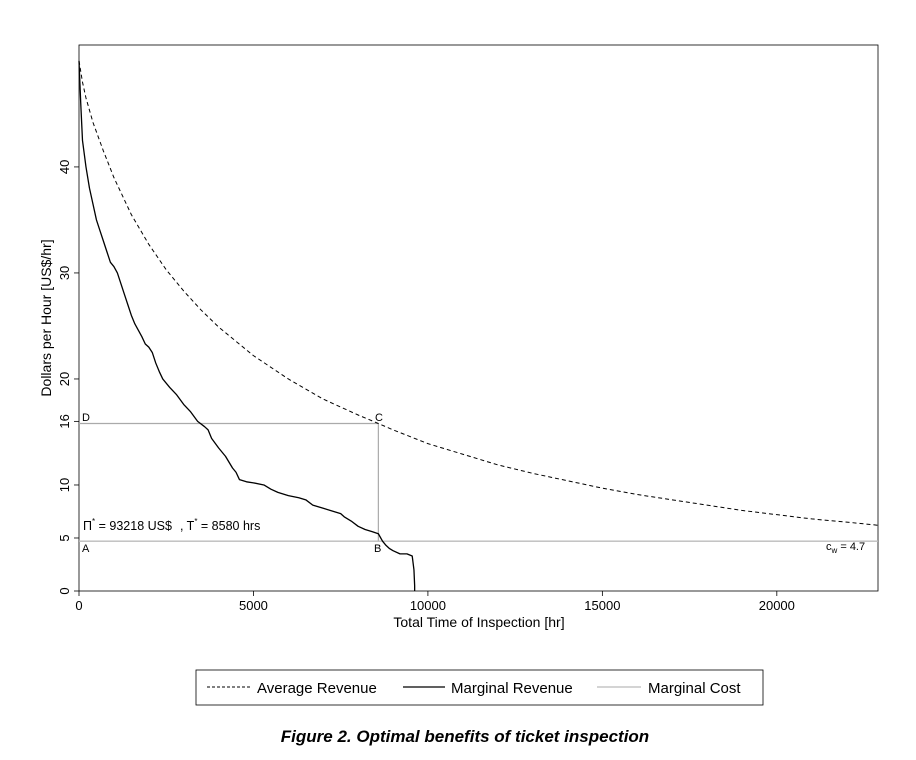 Image resolution: width=916 pixels, height=760 pixels. I want to click on y-tick-label: 0, so click(64, 590).